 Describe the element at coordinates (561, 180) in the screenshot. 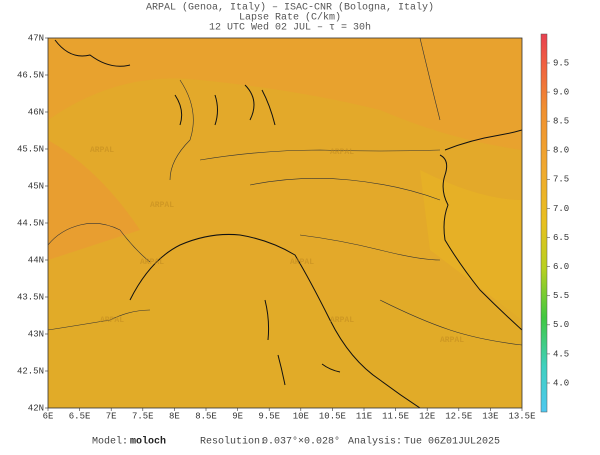

I see `colorbar-label: 7.5` at that location.